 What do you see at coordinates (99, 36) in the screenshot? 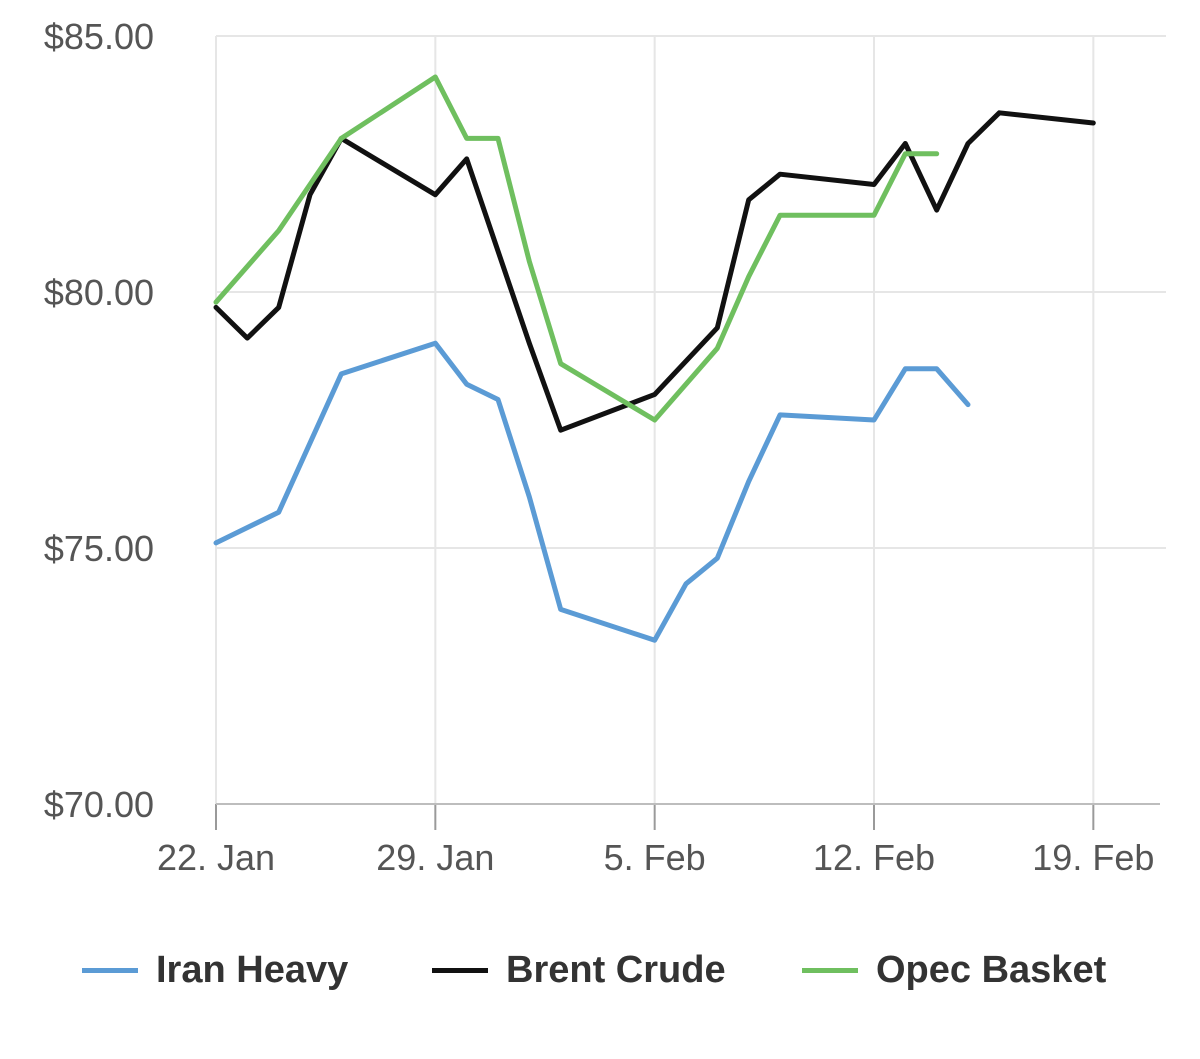
I see `y-tick-label-85-00: $85.00` at bounding box center [99, 36].